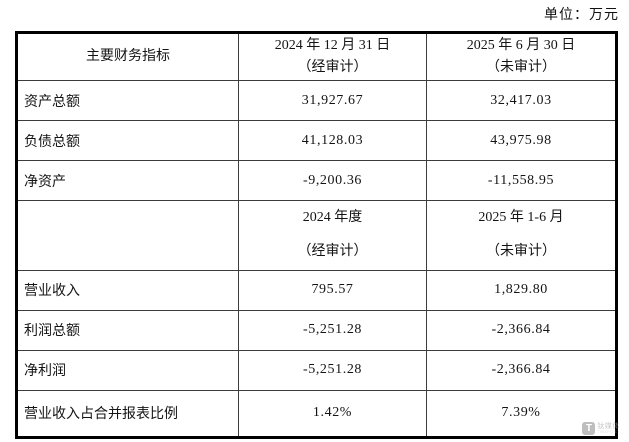 This screenshot has width=629, height=442. Describe the element at coordinates (127, 370) in the screenshot. I see `row-label: 净利润` at that location.